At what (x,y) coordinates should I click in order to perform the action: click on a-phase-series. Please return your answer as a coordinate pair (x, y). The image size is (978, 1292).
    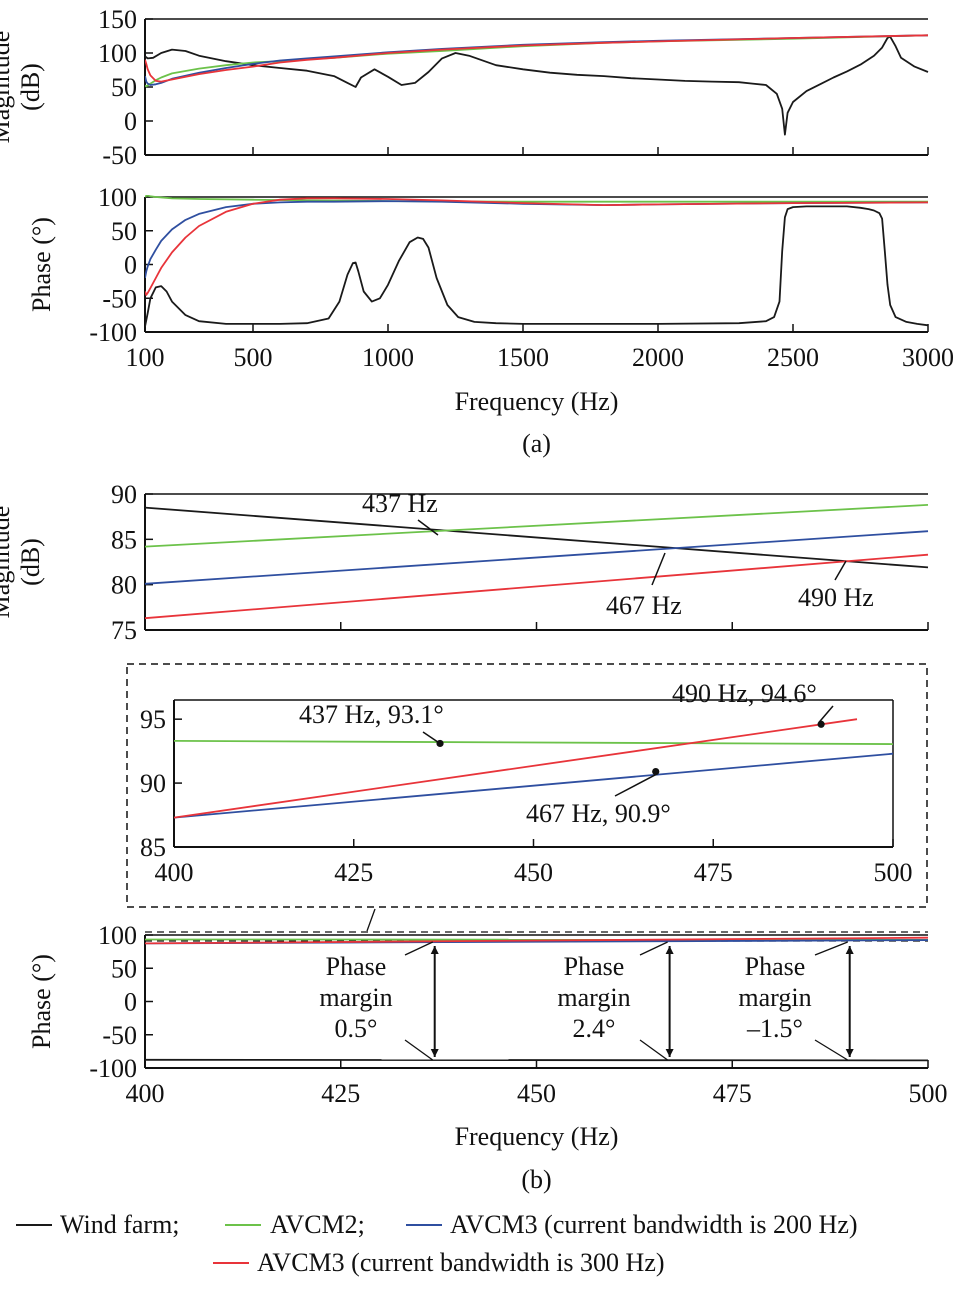
    Looking at the image, I should click on (537, 261).